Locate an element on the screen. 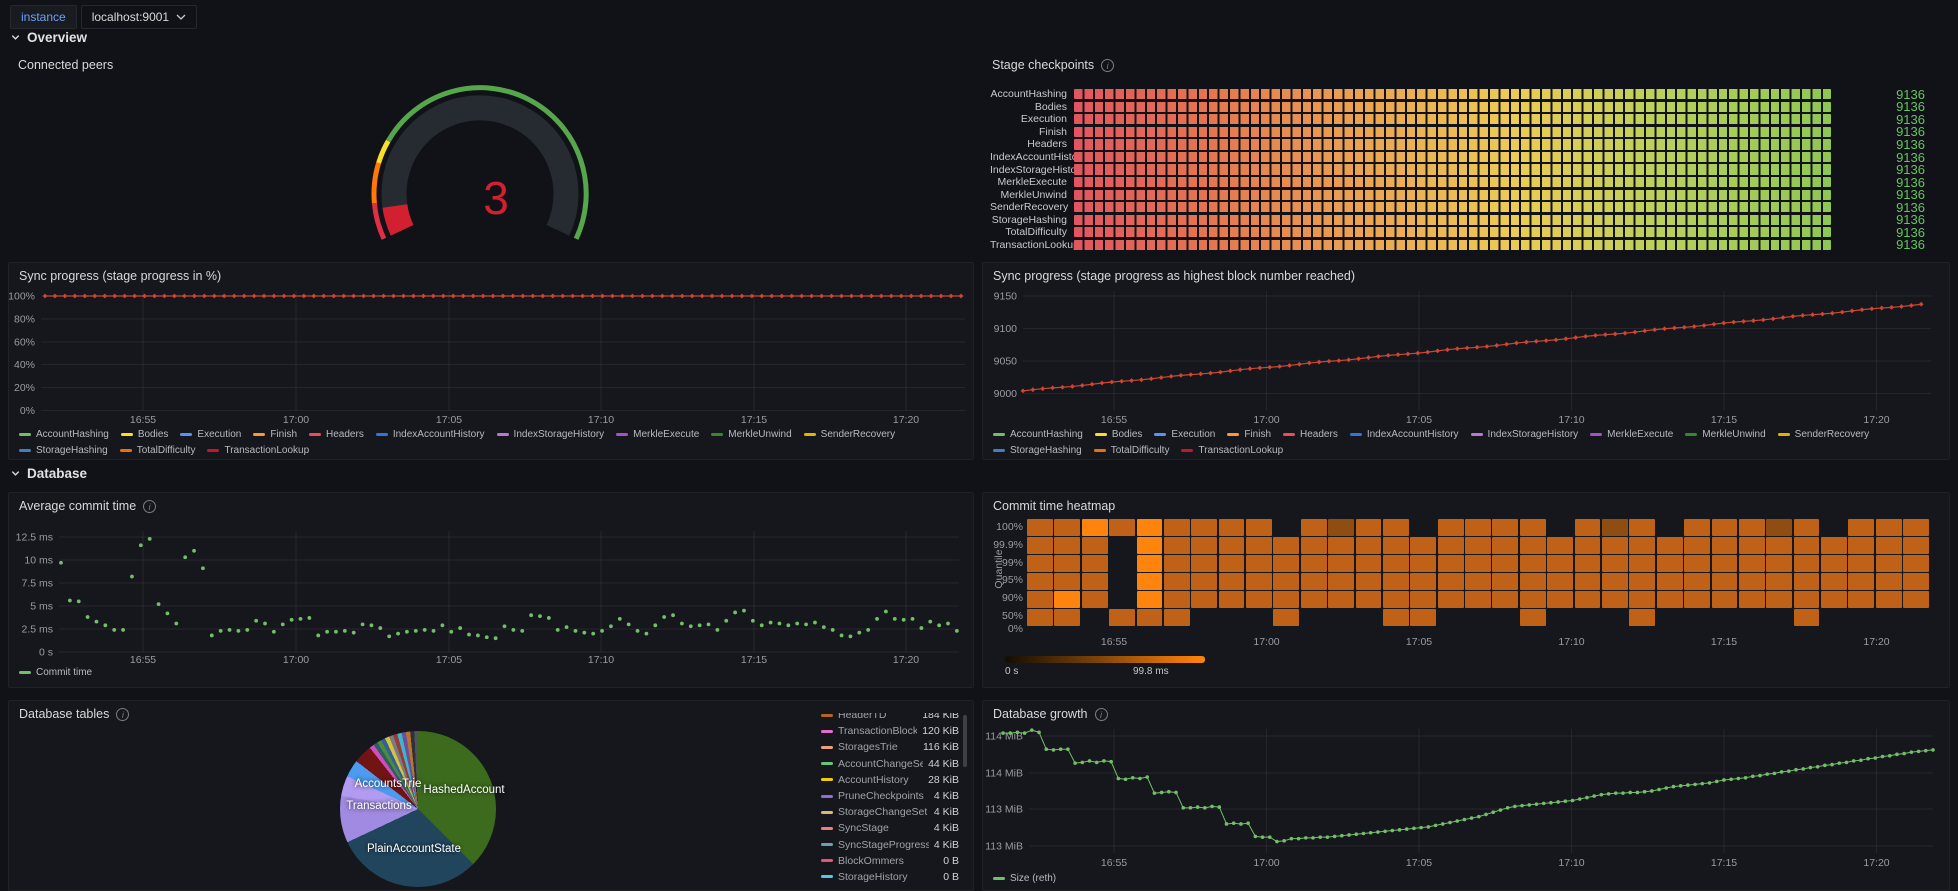  heatmap-time-label: 17:10 is located at coordinates (1571, 642).